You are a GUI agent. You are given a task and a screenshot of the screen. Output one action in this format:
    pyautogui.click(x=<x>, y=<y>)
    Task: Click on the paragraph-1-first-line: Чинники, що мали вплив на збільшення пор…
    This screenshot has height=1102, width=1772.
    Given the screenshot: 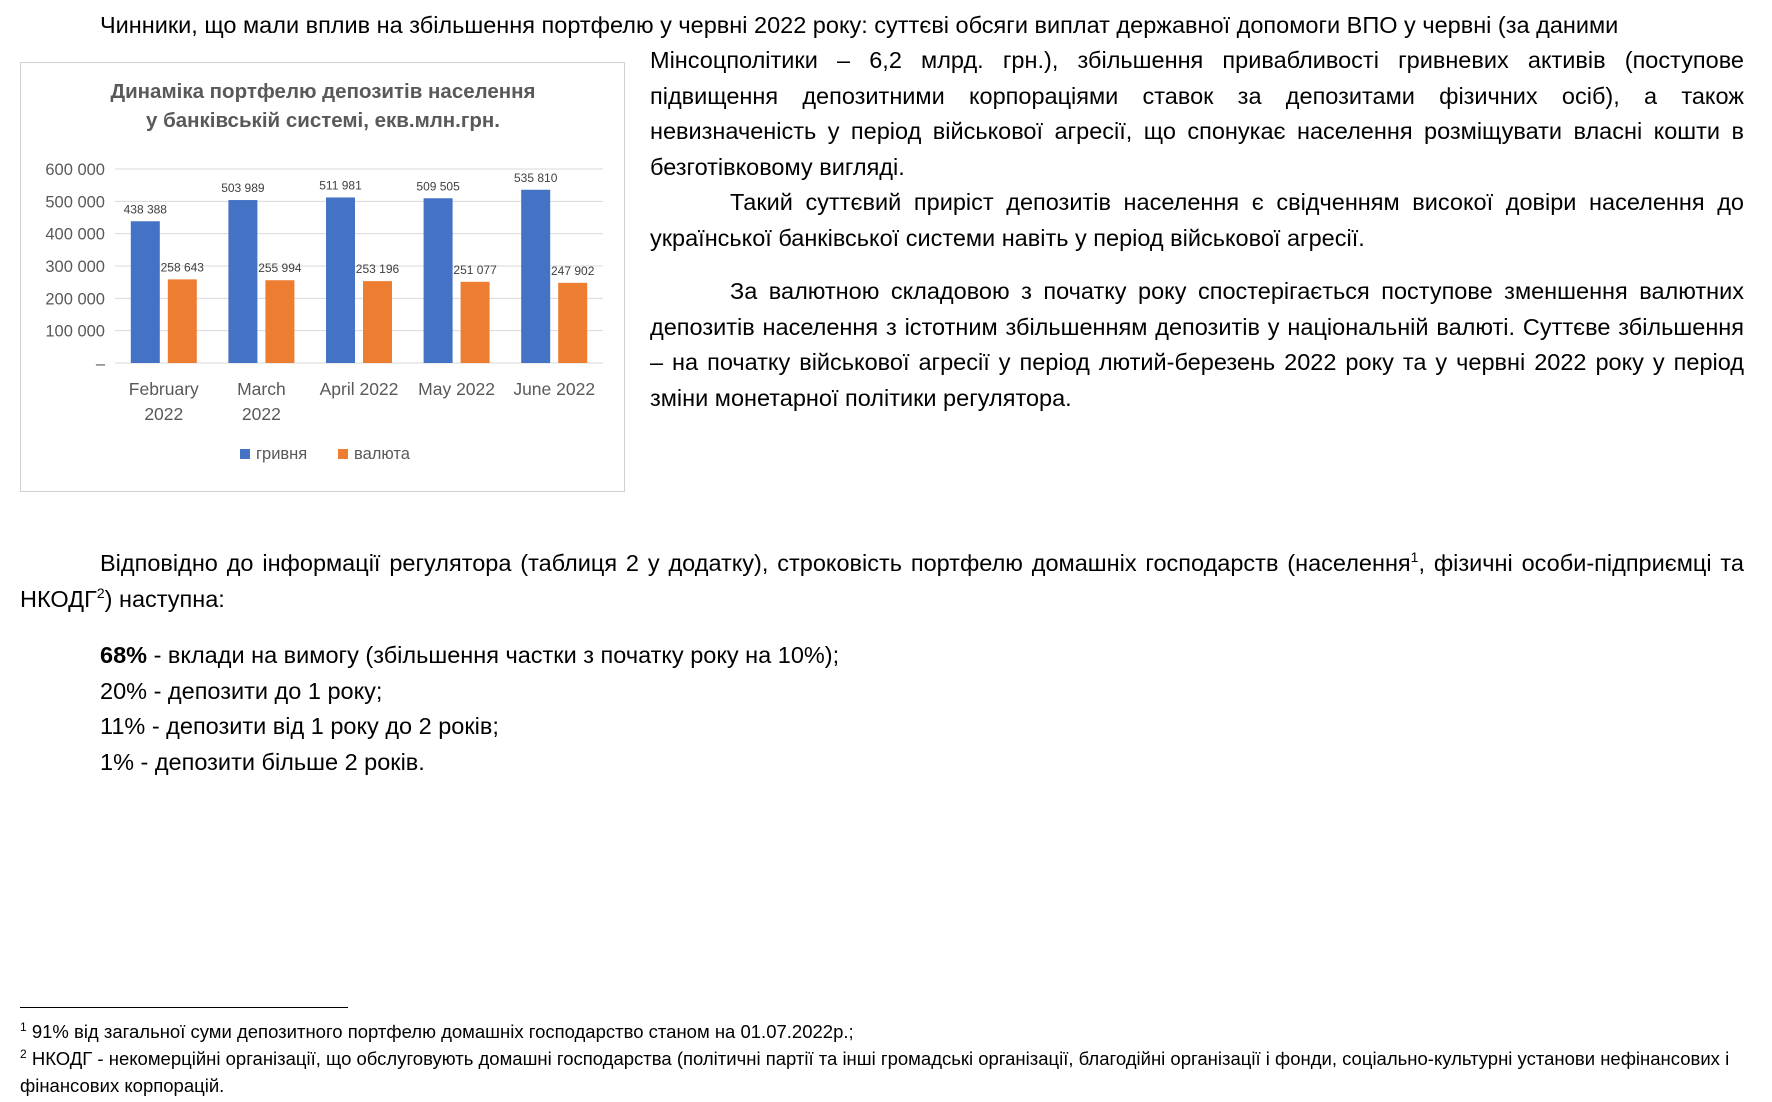 What is the action you would take?
    pyautogui.click(x=882, y=26)
    